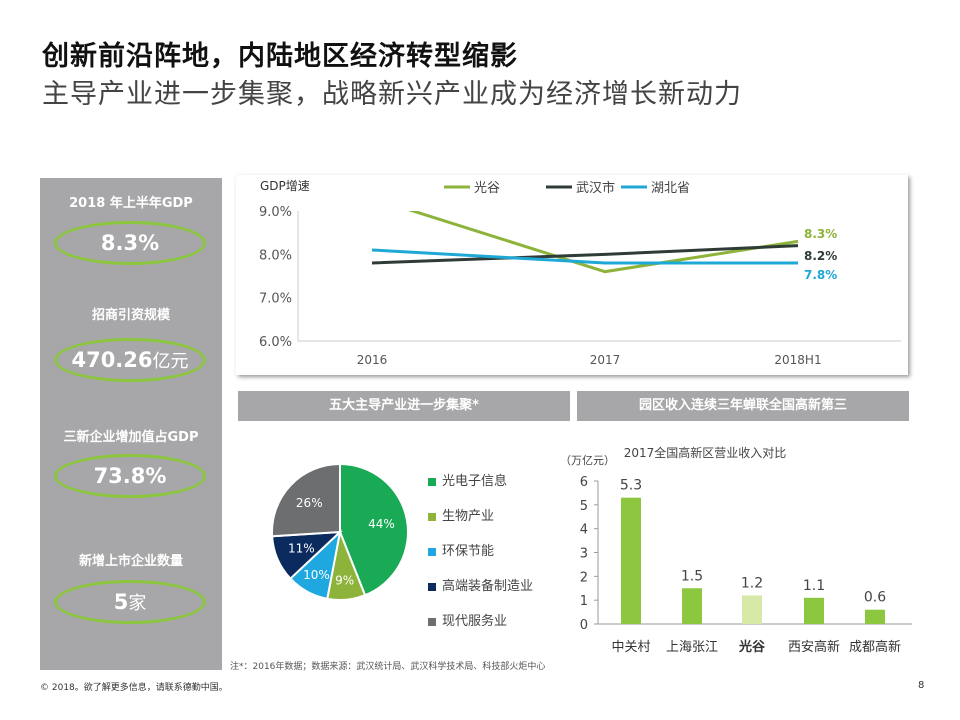 Image resolution: width=960 pixels, height=720 pixels. I want to click on footnote: 注*：2016年数据；数据来源：武汉统计局、武汉科学技术局、科技部火炬中心, so click(388, 667).